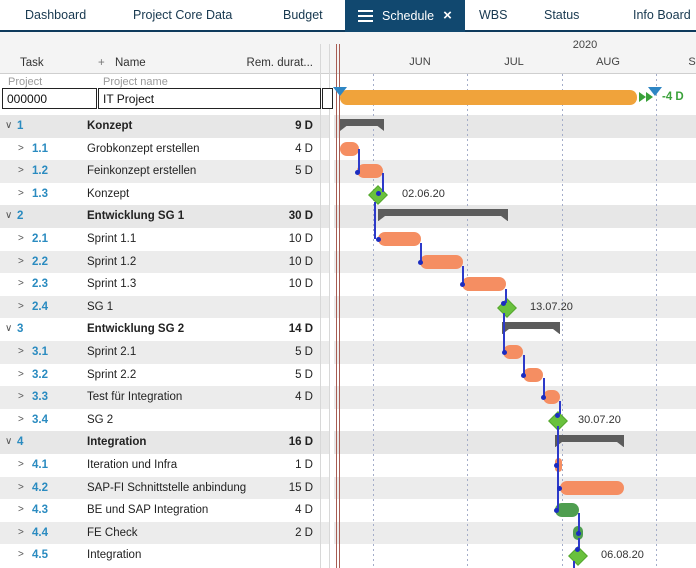 The image size is (696, 568). What do you see at coordinates (300, 216) in the screenshot?
I see `task-row-2-duration: 30 D` at bounding box center [300, 216].